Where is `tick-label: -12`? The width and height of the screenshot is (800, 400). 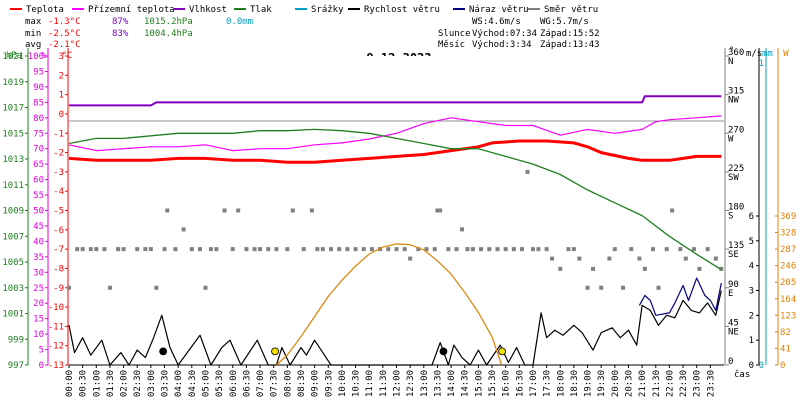
tick-label: -12 is located at coordinates (56, 347).